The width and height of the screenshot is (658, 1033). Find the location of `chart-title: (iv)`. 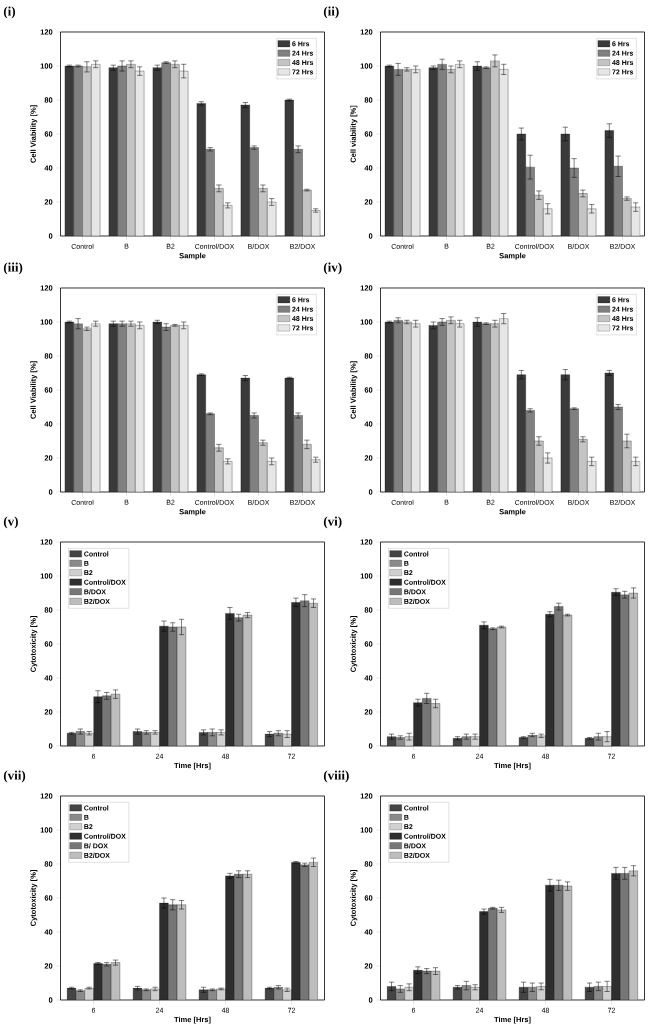

chart-title: (iv) is located at coordinates (333, 268).